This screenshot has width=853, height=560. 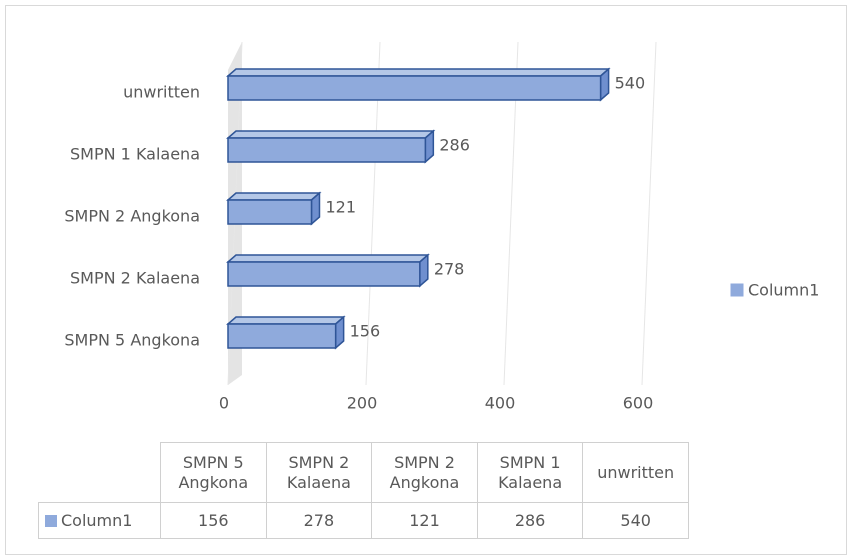 I want to click on data-label: 121, so click(x=340, y=207).